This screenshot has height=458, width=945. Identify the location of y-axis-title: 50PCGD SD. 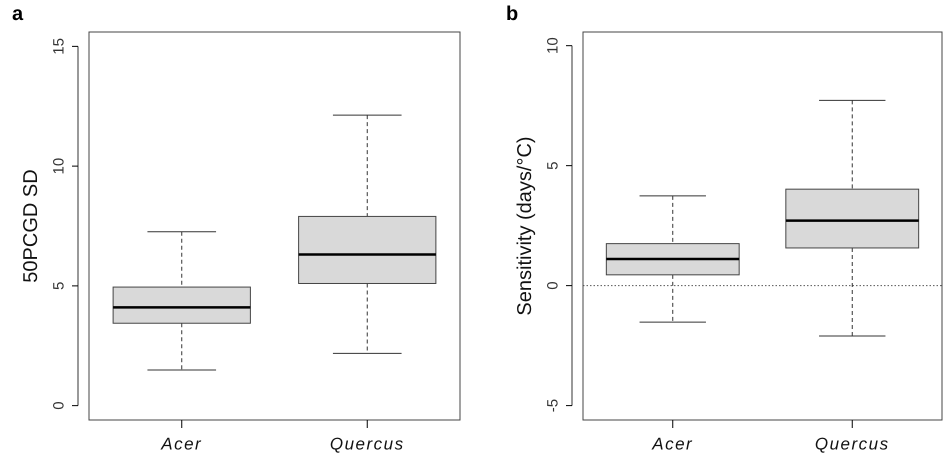
(31, 226).